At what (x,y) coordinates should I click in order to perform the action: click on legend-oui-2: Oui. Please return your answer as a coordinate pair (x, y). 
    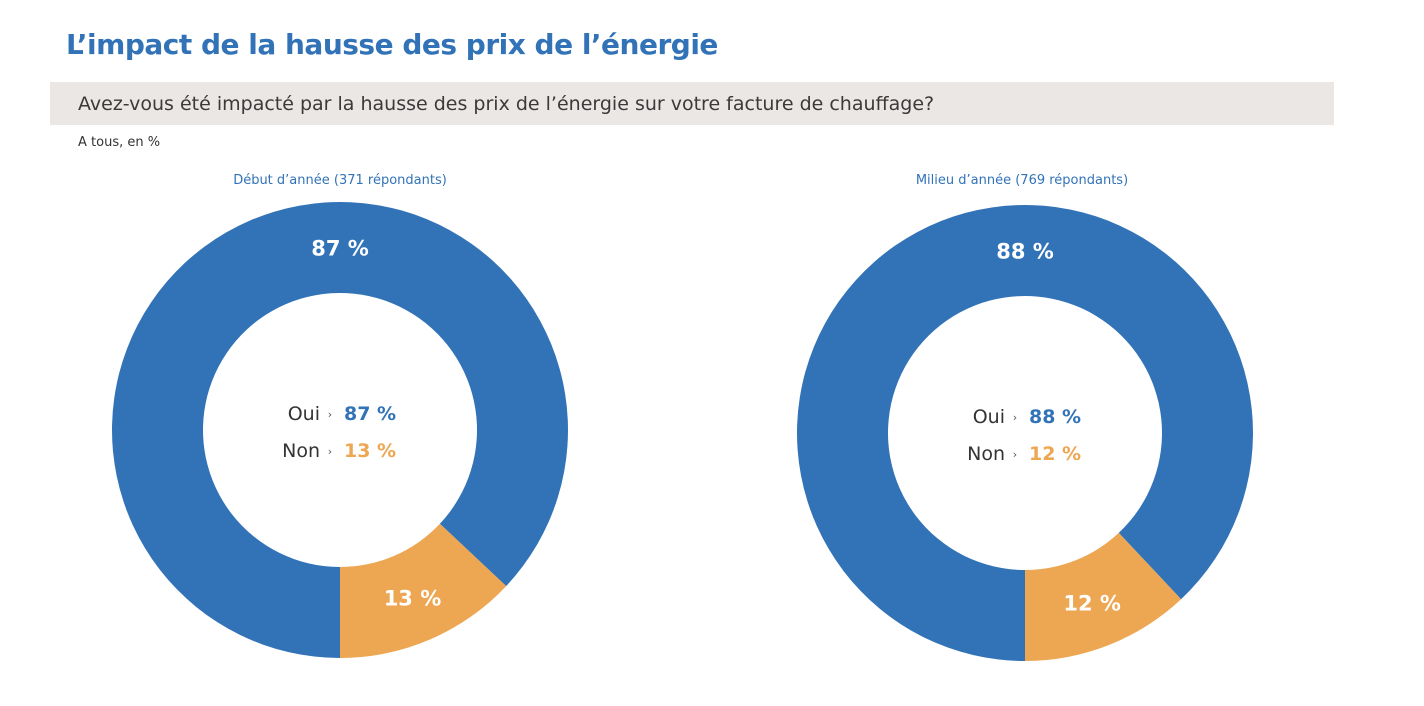
    Looking at the image, I should click on (989, 417).